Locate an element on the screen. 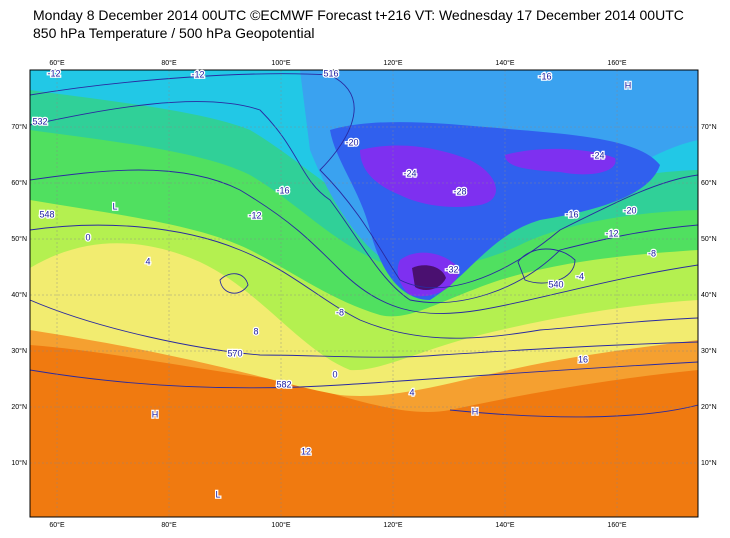 The width and height of the screenshot is (730, 538). contour-label: 548 is located at coordinates (46, 214).